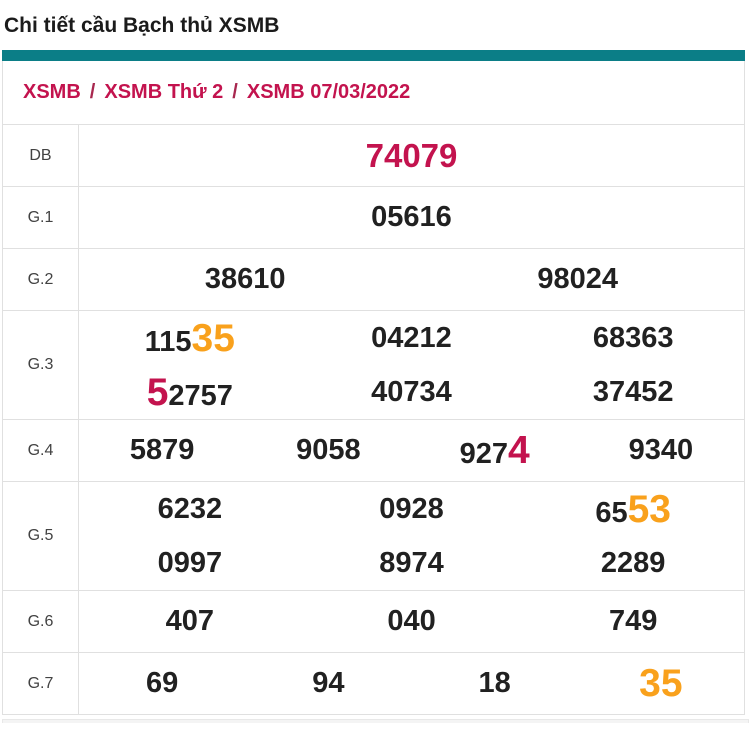 This screenshot has width=751, height=734. I want to click on prize-number: 9058, so click(328, 450).